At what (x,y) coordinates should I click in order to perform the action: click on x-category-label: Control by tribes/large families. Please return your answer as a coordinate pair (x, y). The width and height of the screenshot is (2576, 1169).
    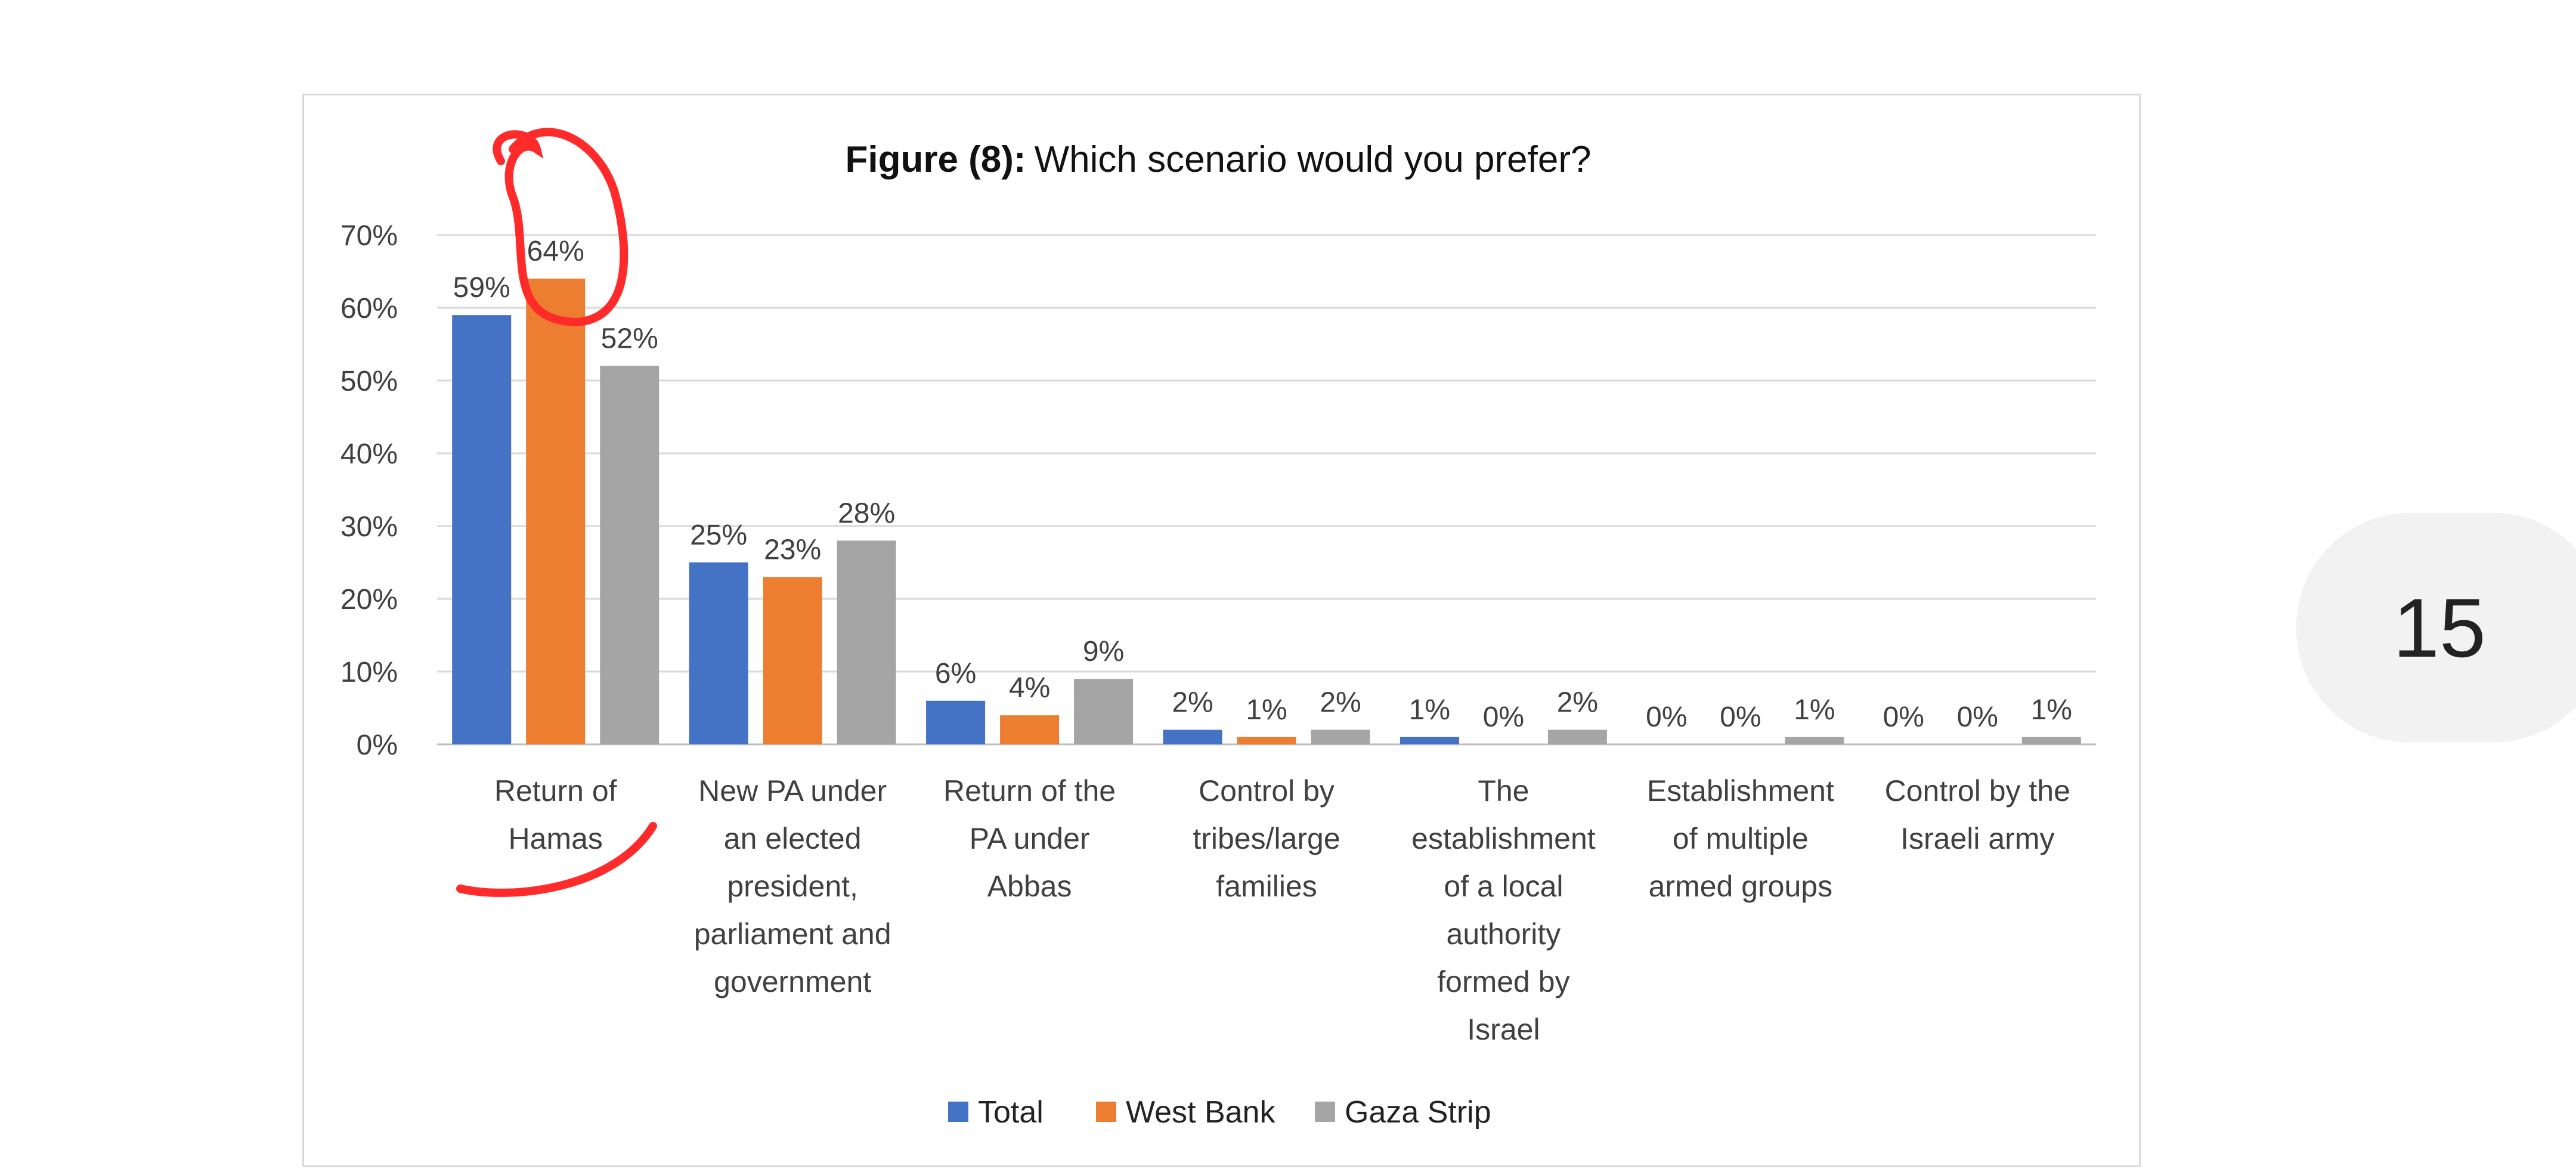
    Looking at the image, I should click on (1267, 838).